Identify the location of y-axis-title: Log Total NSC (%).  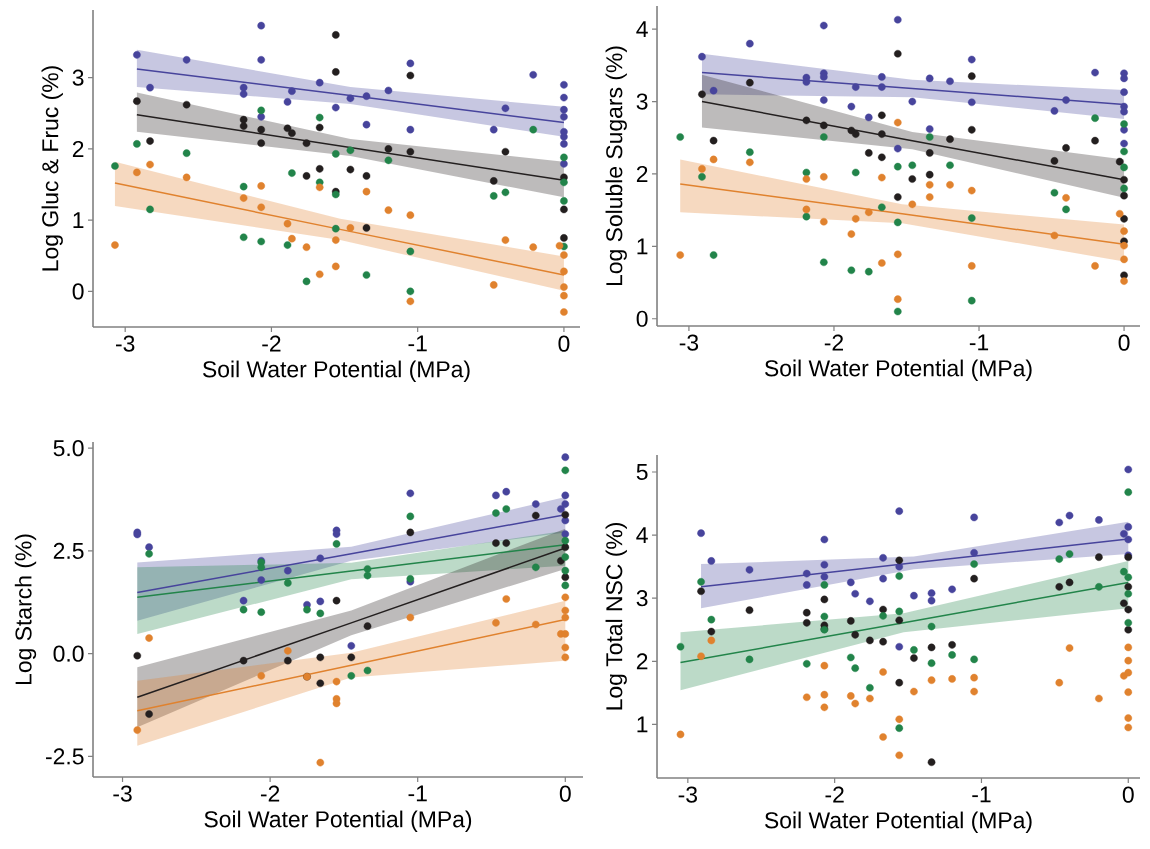
(616, 616).